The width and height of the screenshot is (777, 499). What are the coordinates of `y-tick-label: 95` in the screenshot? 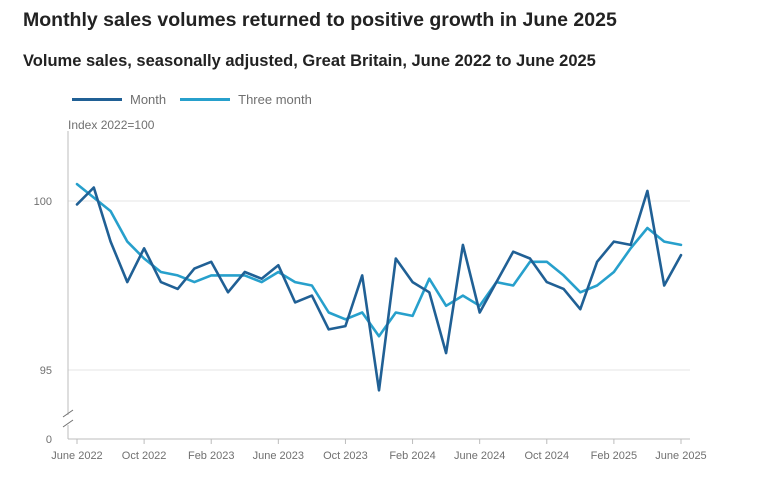 It's located at (46, 371).